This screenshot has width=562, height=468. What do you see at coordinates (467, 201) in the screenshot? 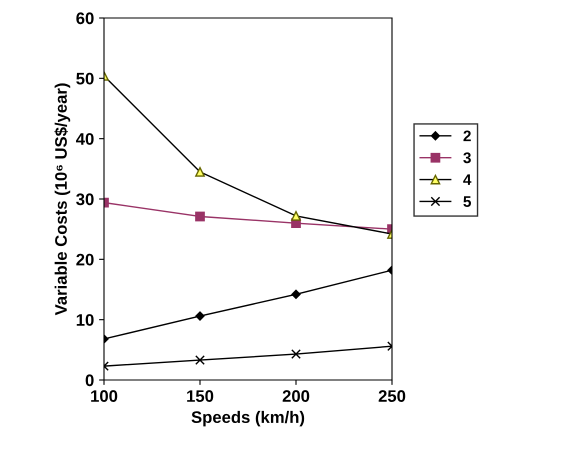
I see `legend-label: 5` at bounding box center [467, 201].